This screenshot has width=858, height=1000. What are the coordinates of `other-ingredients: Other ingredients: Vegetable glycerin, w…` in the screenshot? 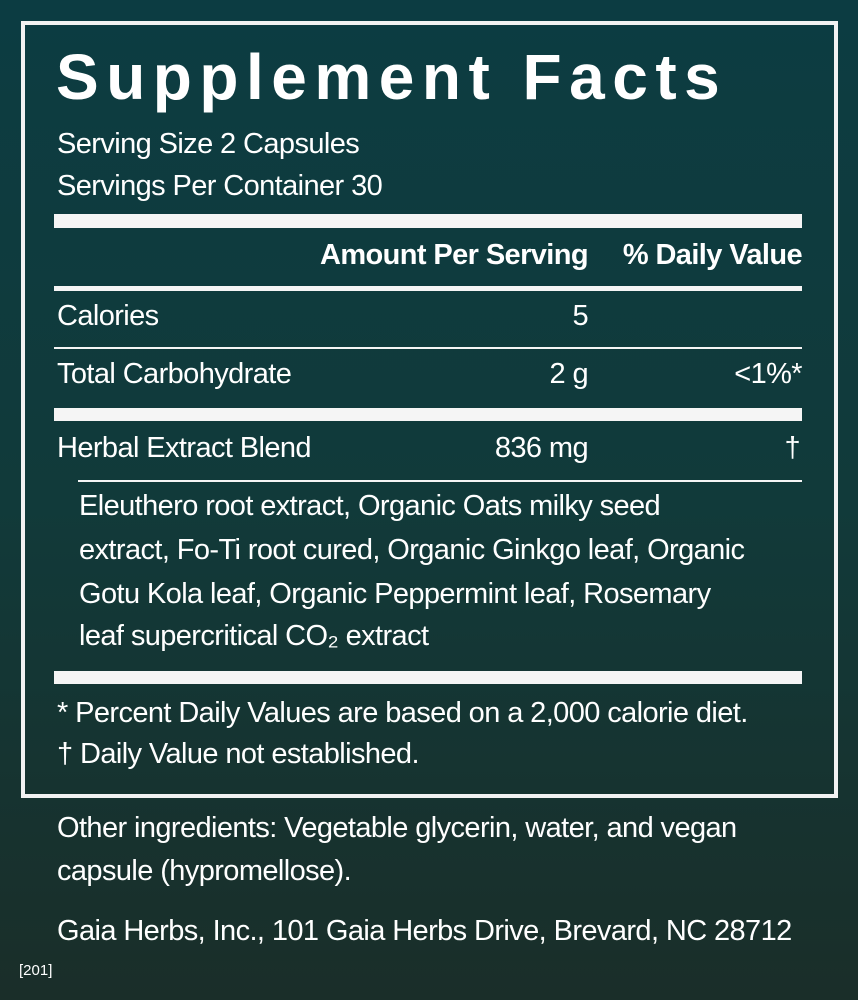 It's located at (397, 828).